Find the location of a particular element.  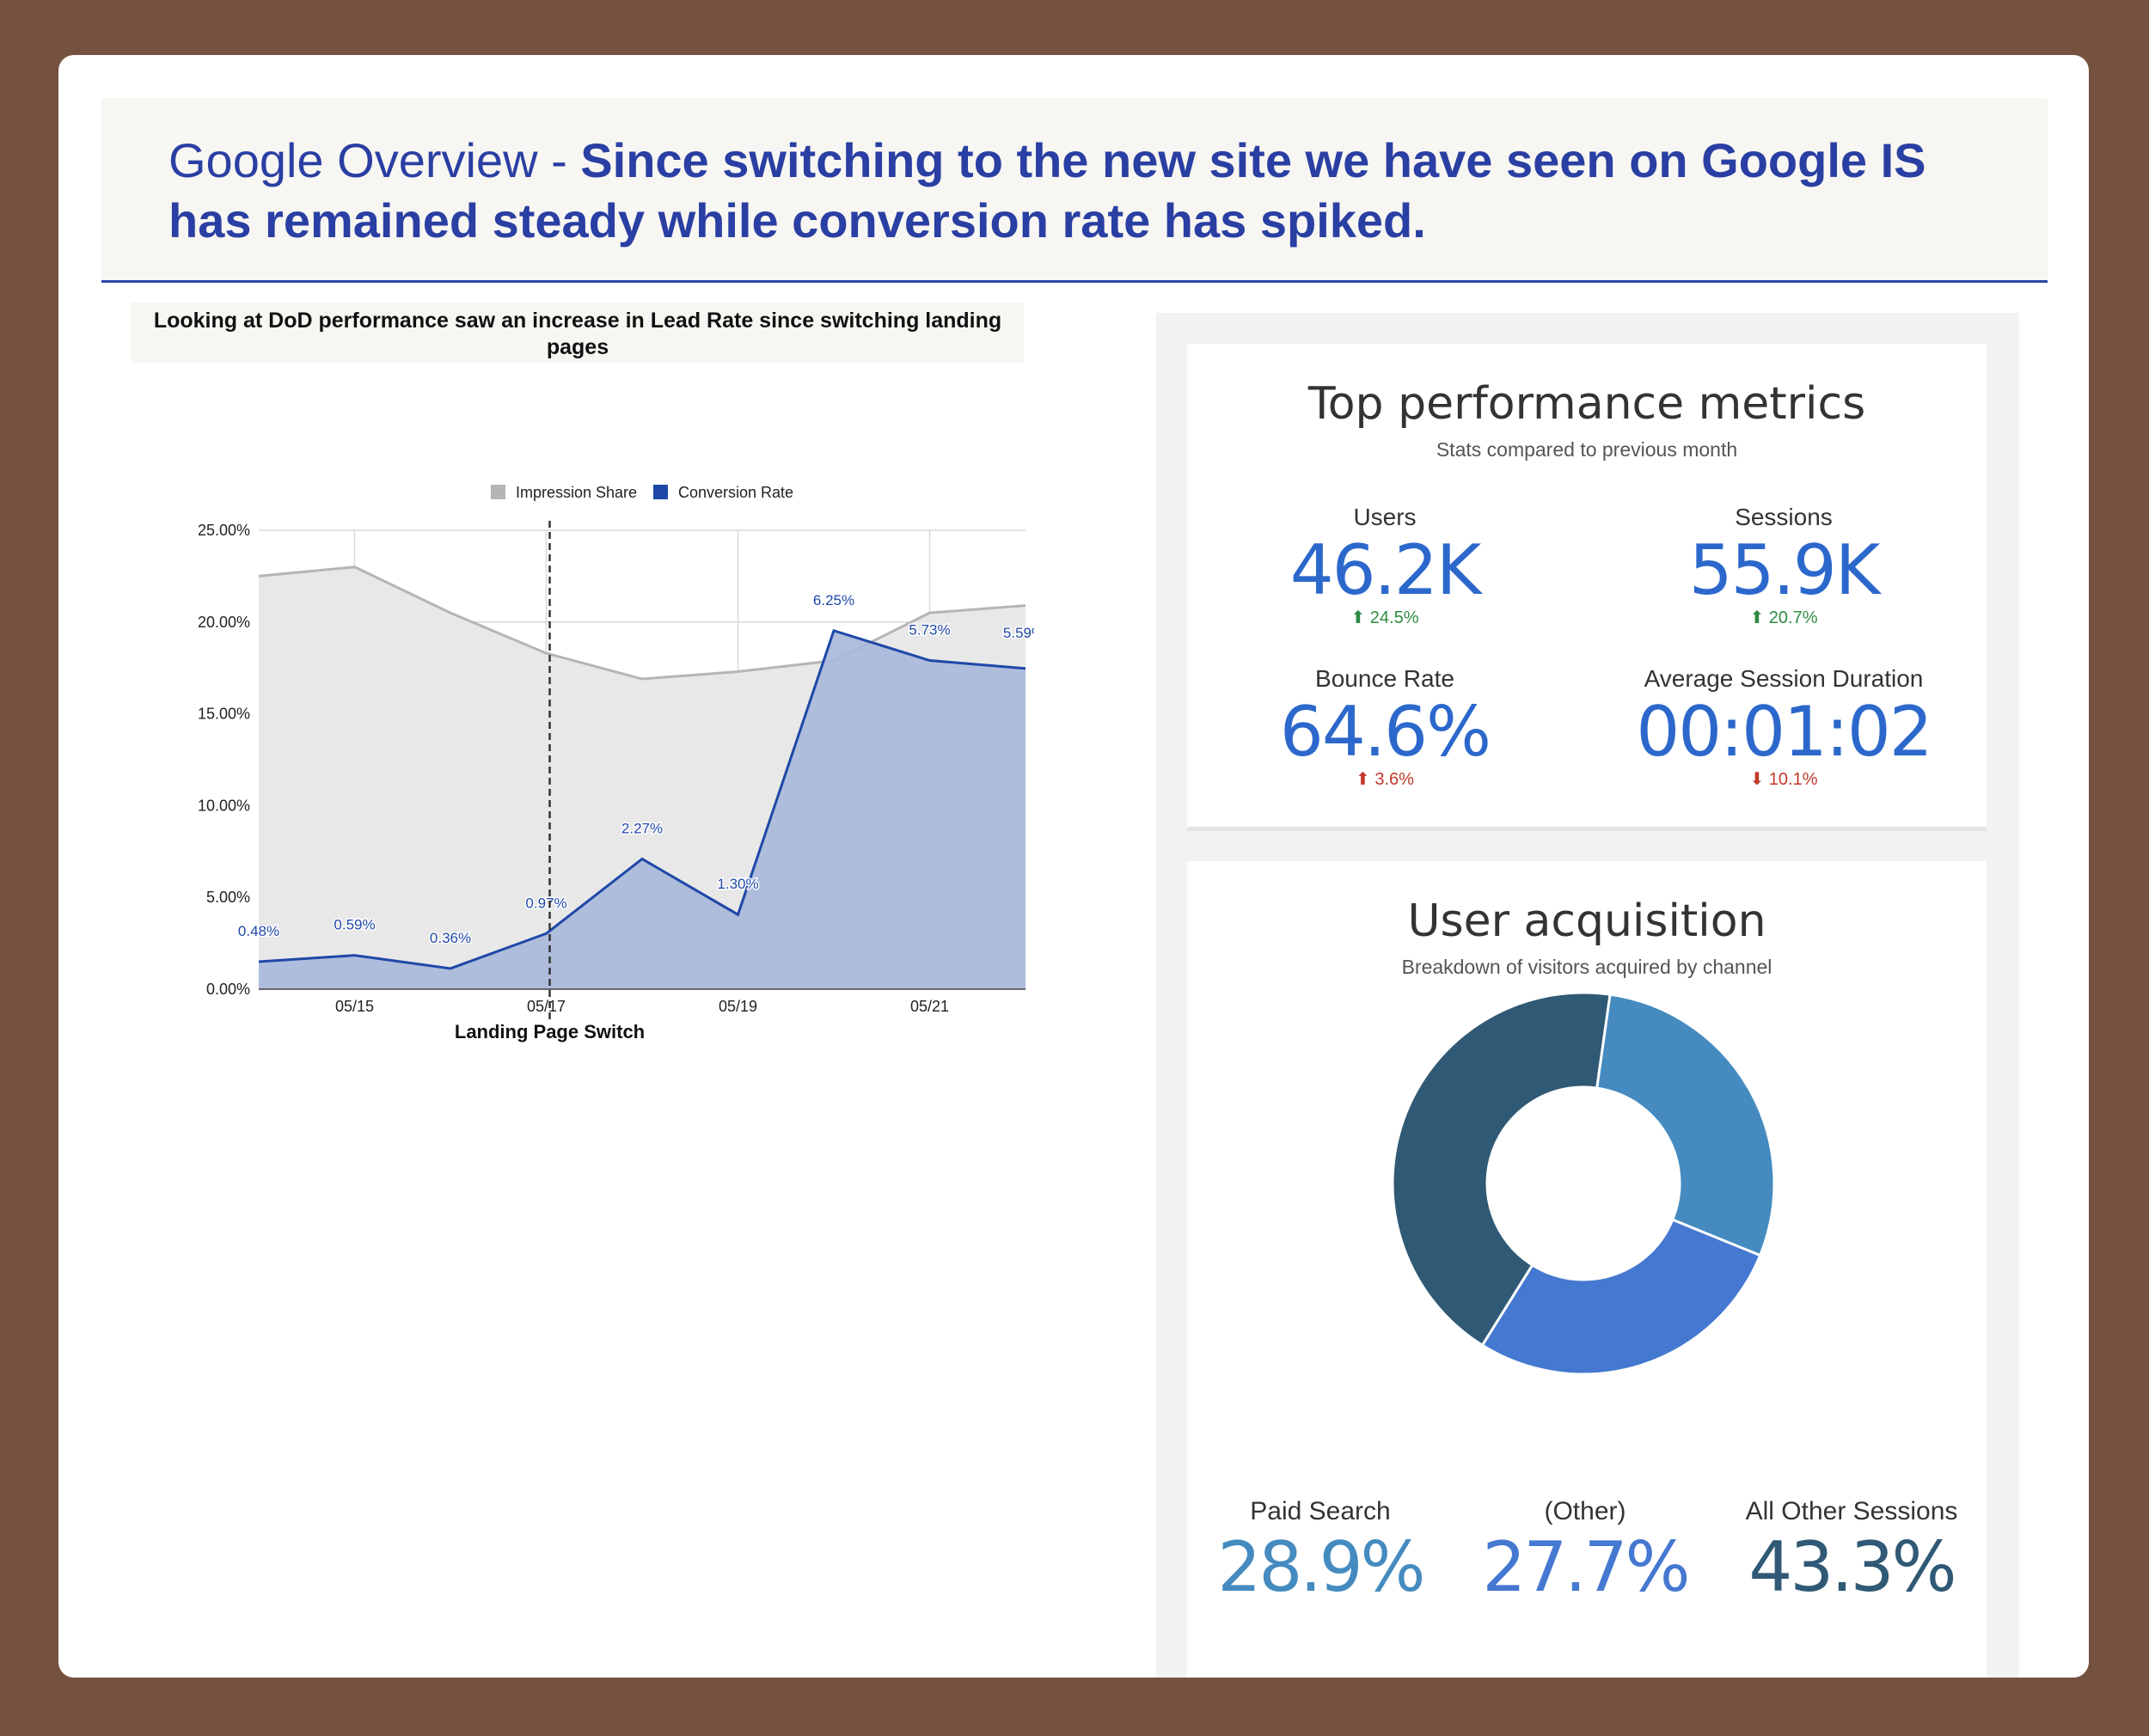

x-tick-label: 05/21 is located at coordinates (929, 1007).